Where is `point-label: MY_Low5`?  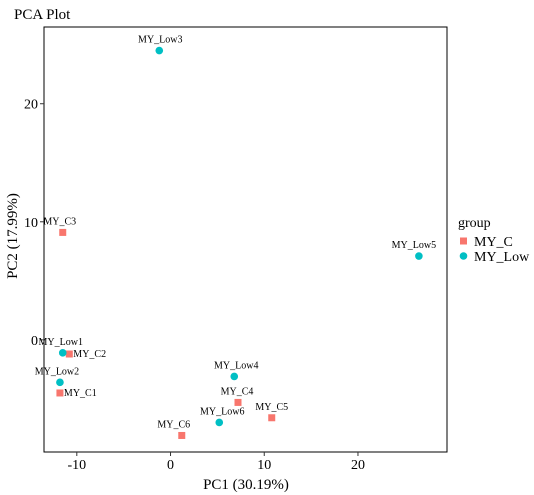
point-label: MY_Low5 is located at coordinates (414, 245).